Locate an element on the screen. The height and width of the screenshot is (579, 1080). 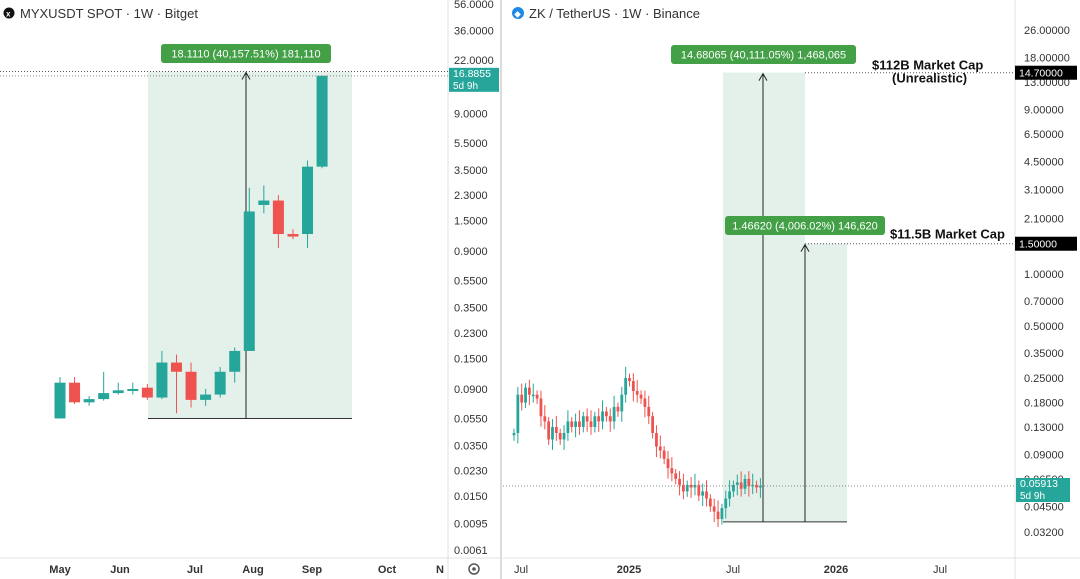
level-tag-upper-value: 14.70000 is located at coordinates (1041, 74).